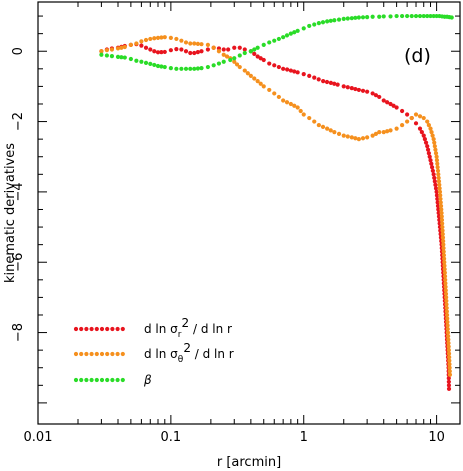  I want to click on y-axis-label: kinematic derivatives, so click(10, 213).